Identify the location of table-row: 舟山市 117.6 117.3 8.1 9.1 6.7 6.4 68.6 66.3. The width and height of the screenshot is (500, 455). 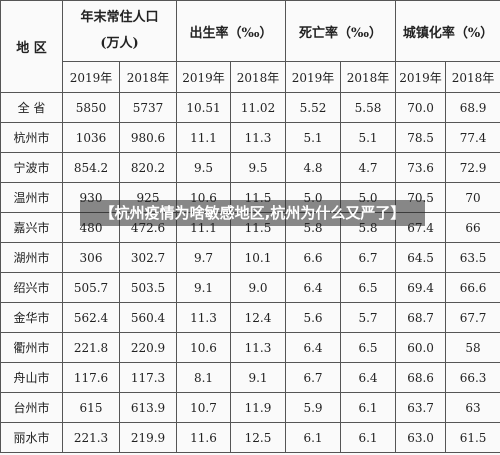
(250, 377).